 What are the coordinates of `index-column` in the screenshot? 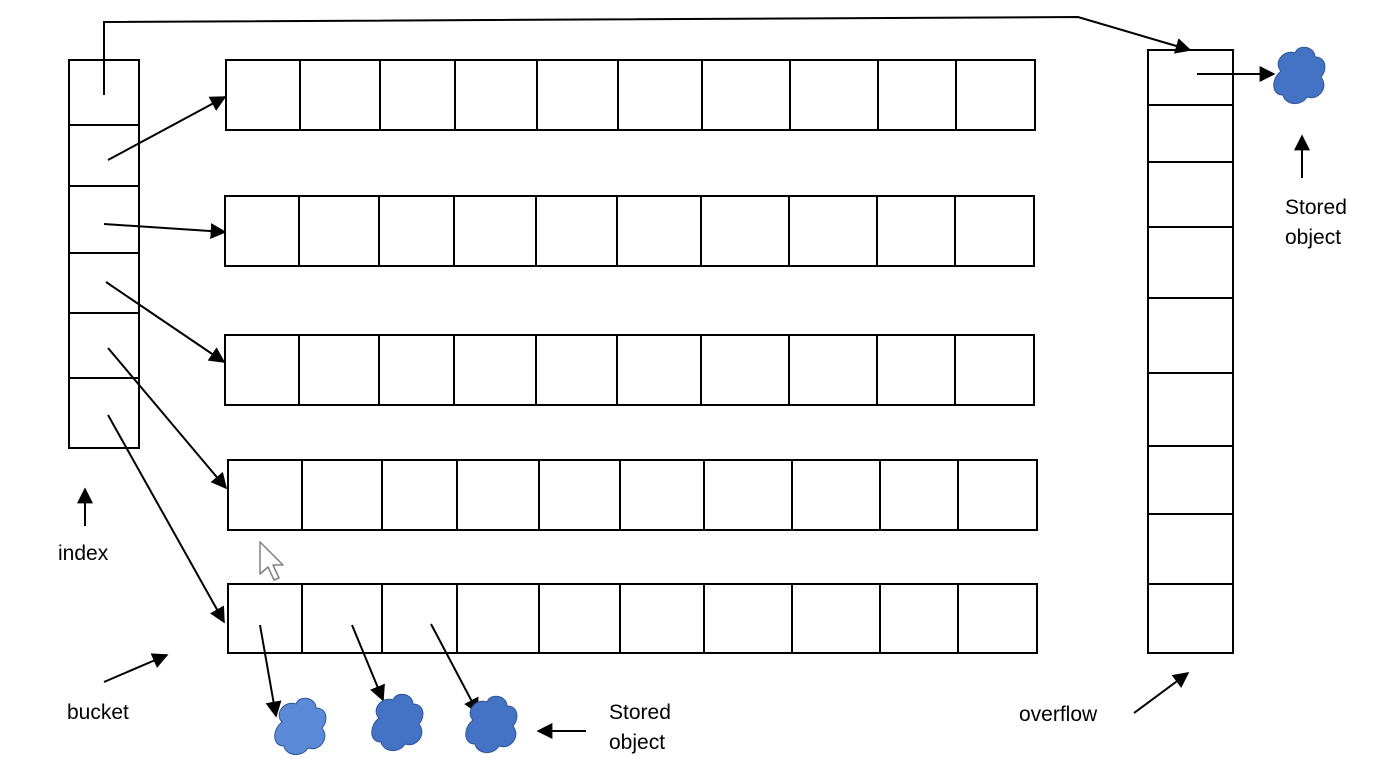 It's located at (104, 254).